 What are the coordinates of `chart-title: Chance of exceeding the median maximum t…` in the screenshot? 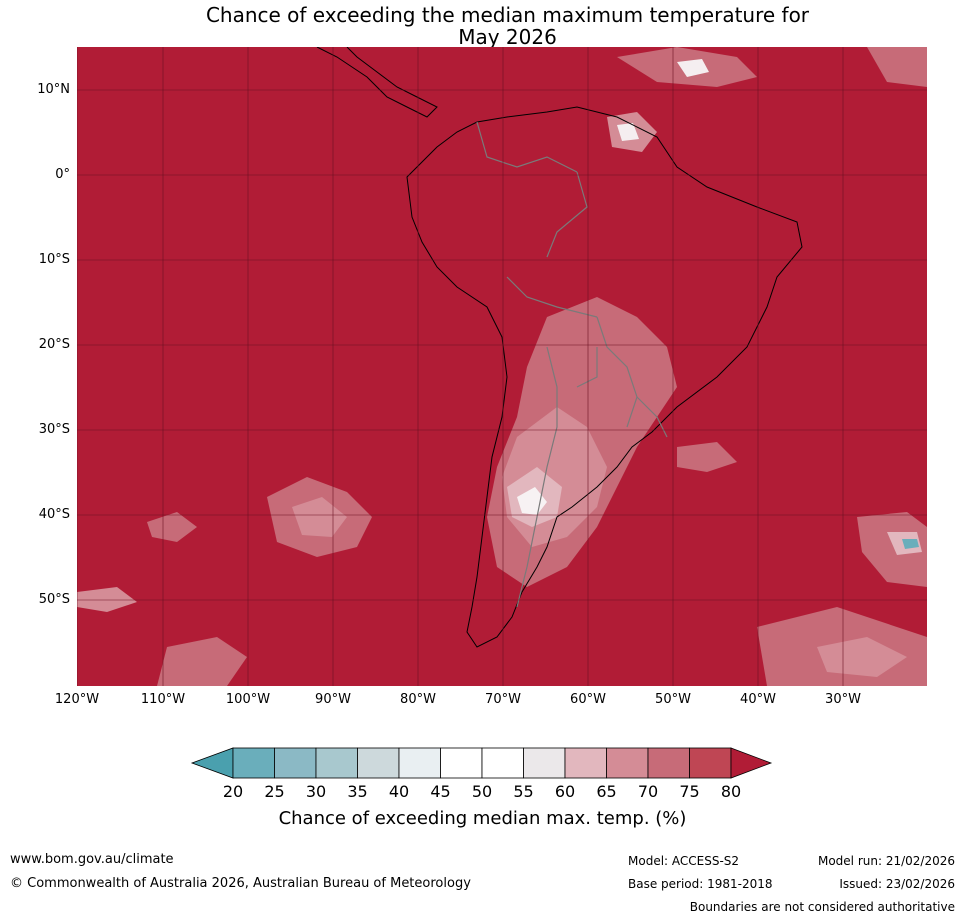 It's located at (482, 26).